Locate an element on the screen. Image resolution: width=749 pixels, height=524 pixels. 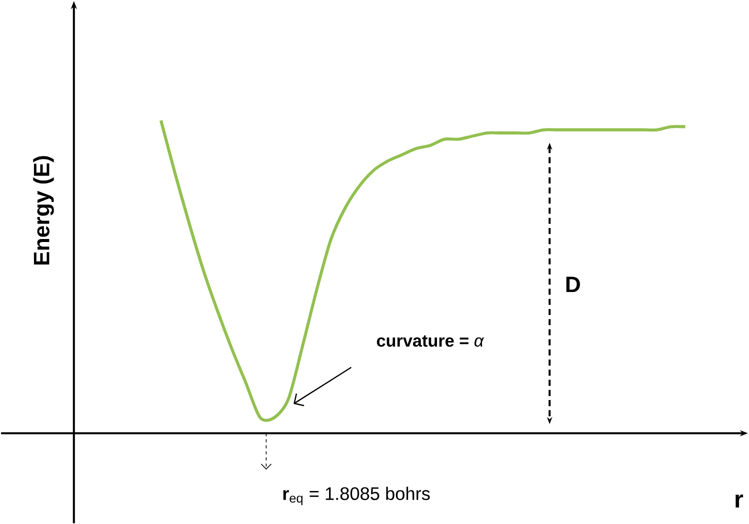
text: r$_{eq}$ = 1.8085 bohrs is located at coordinates (356, 496).